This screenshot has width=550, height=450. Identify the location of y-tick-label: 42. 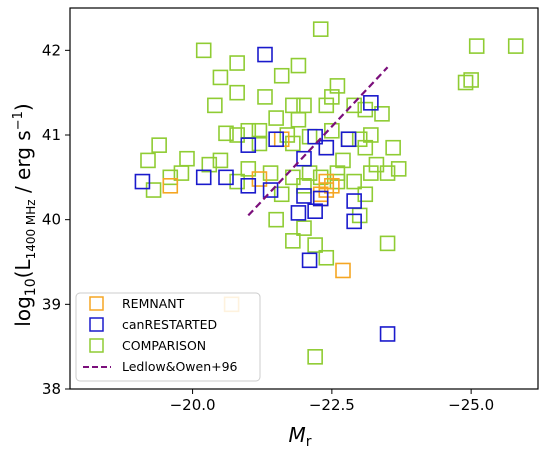
(51, 50).